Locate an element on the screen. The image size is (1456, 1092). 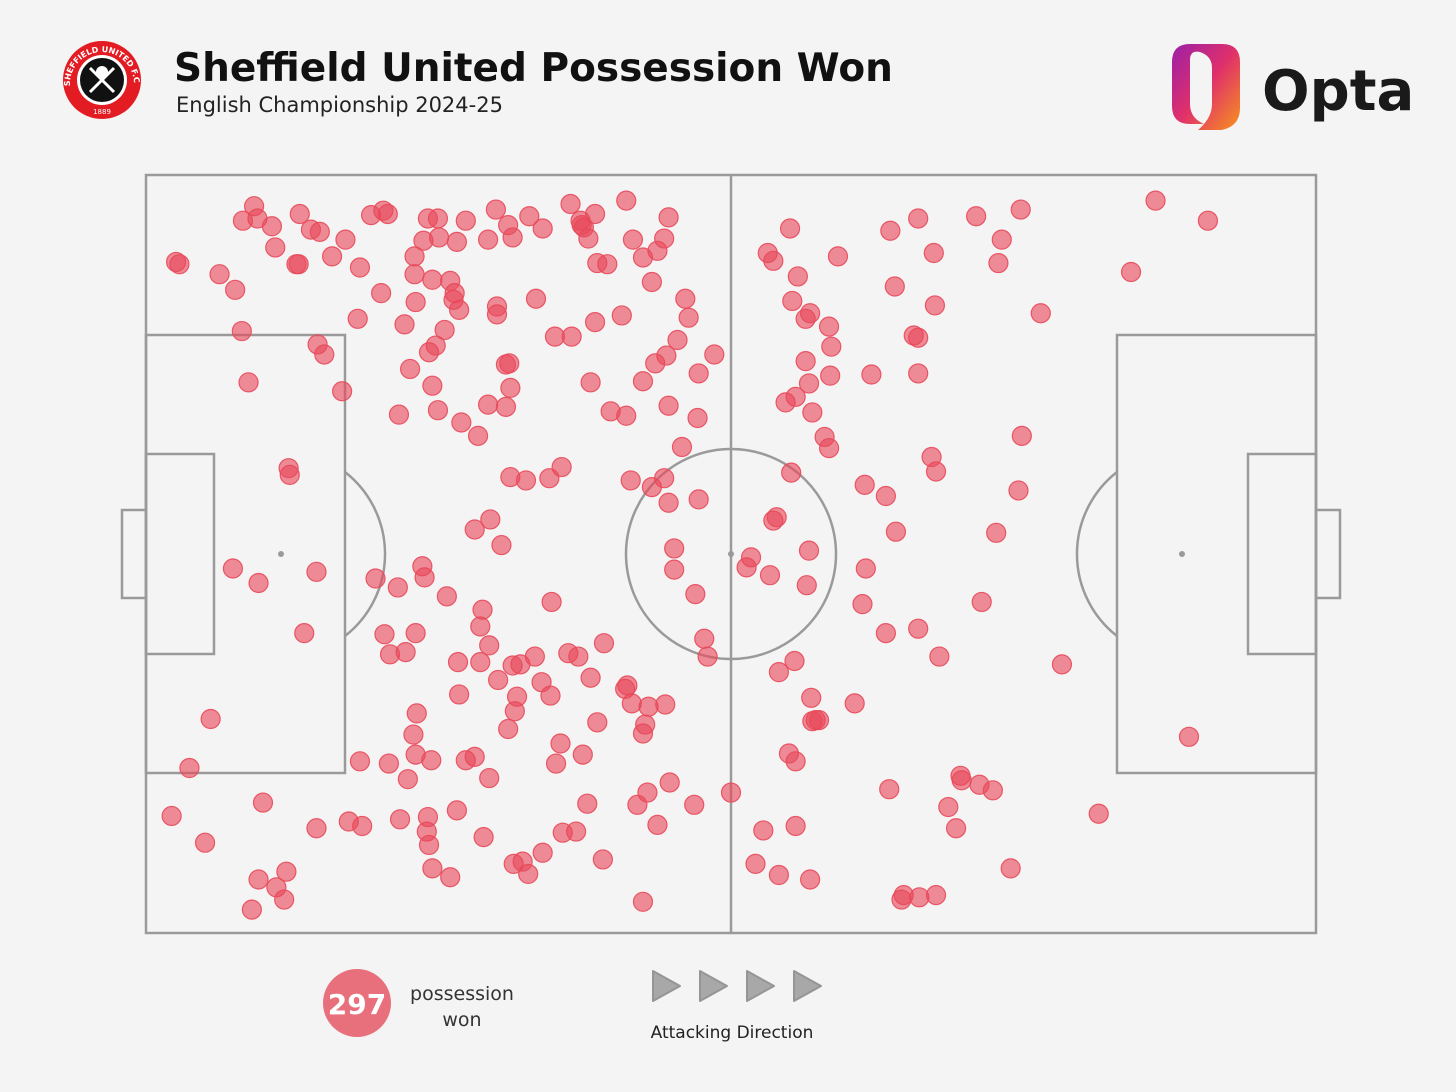
opta-logo: Opta is located at coordinates (1293, 87).